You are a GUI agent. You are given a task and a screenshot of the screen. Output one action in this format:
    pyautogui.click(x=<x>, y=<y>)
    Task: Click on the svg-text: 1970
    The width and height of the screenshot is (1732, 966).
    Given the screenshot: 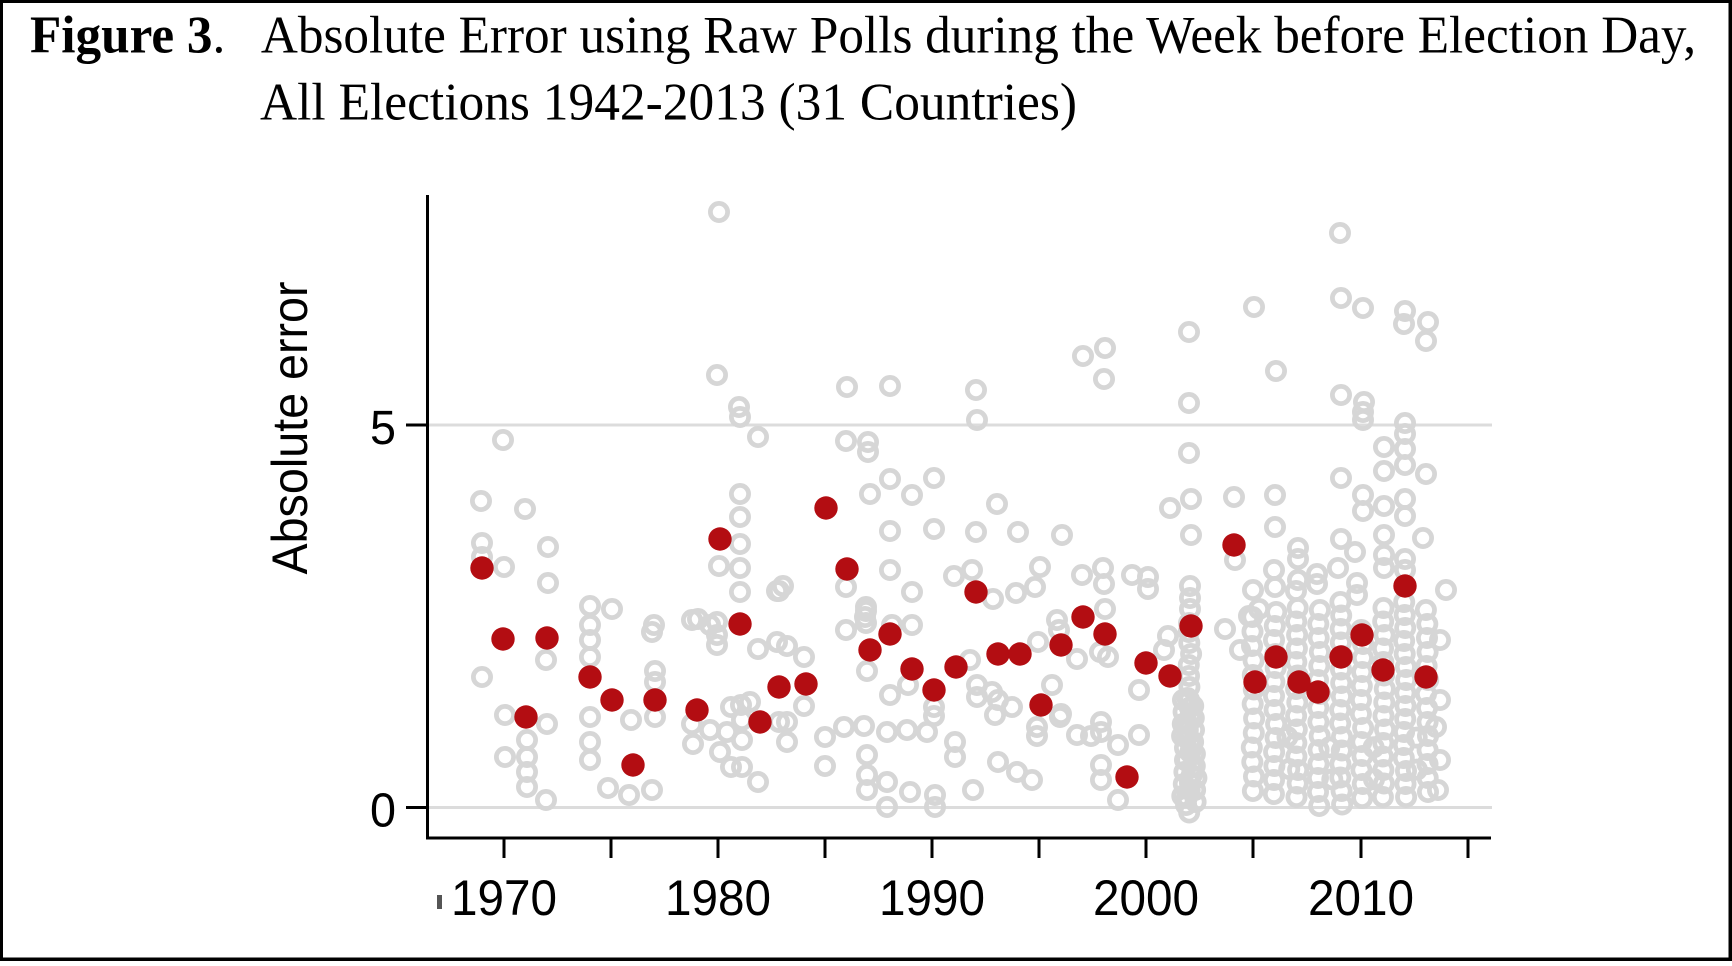 What is the action you would take?
    pyautogui.click(x=504, y=898)
    